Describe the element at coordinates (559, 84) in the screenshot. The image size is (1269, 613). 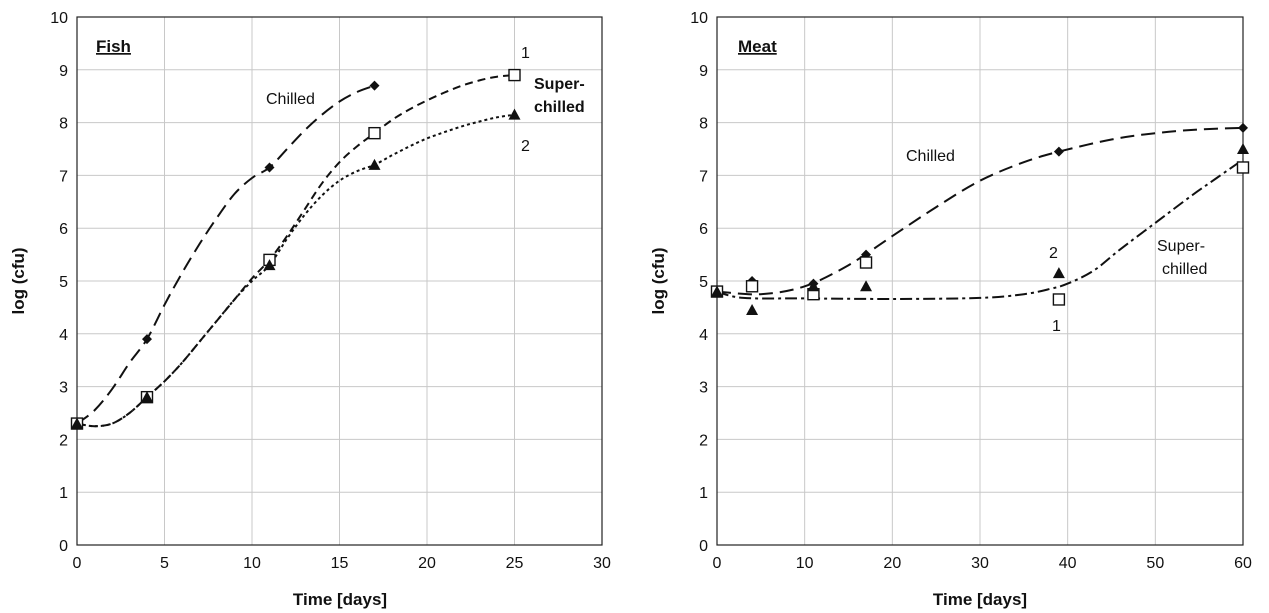
I see `fish-superchilled-line1: Super-` at that location.